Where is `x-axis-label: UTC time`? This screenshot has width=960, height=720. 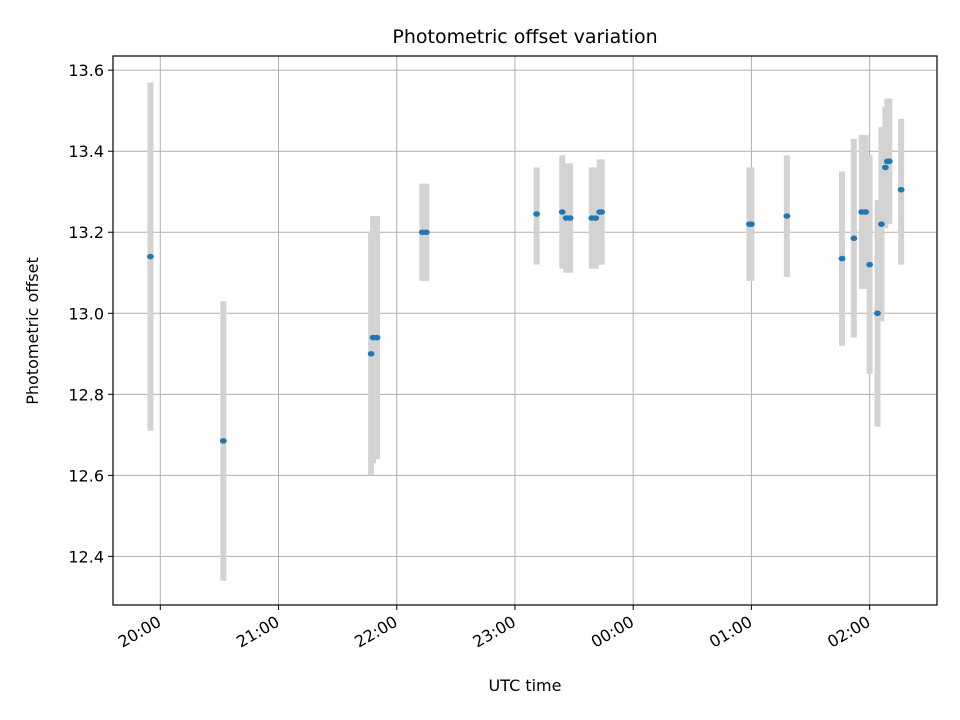
x-axis-label: UTC time is located at coordinates (525, 685).